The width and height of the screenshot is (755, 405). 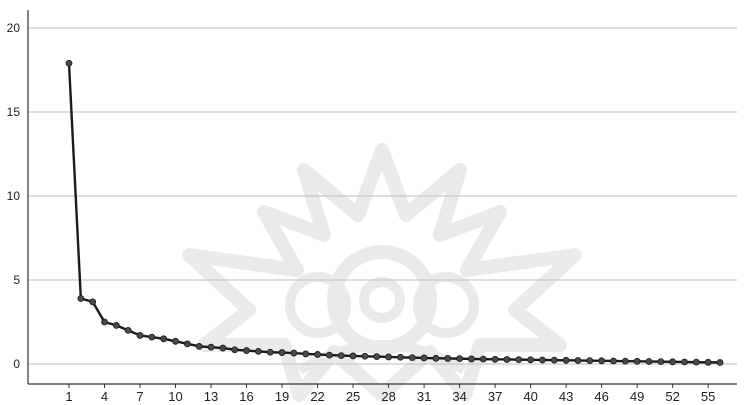 What do you see at coordinates (566, 396) in the screenshot?
I see `x-tick-label-43: 43` at bounding box center [566, 396].